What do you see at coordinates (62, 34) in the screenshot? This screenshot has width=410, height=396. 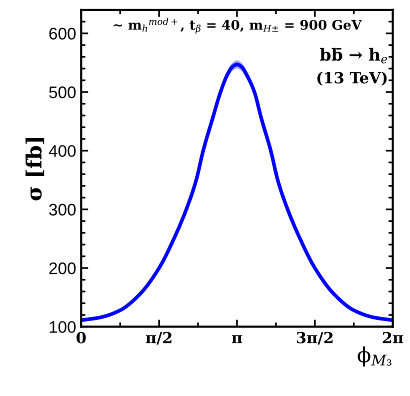 I see `y-tick-label: 600` at bounding box center [62, 34].